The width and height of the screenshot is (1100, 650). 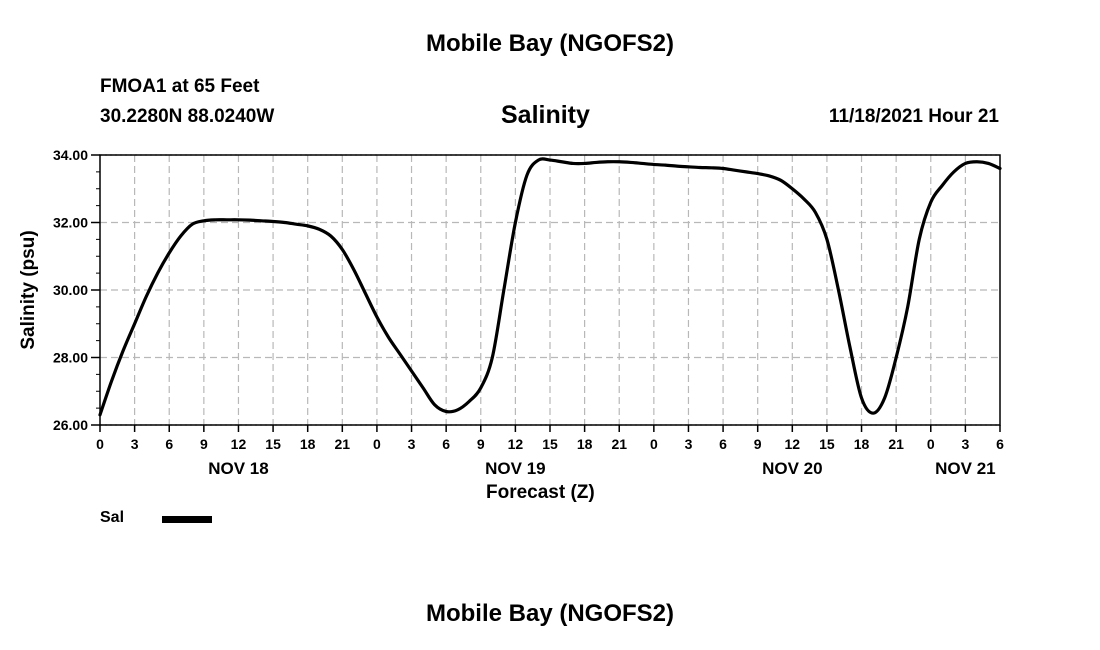 I want to click on date-label: NOV 21, so click(x=965, y=468).